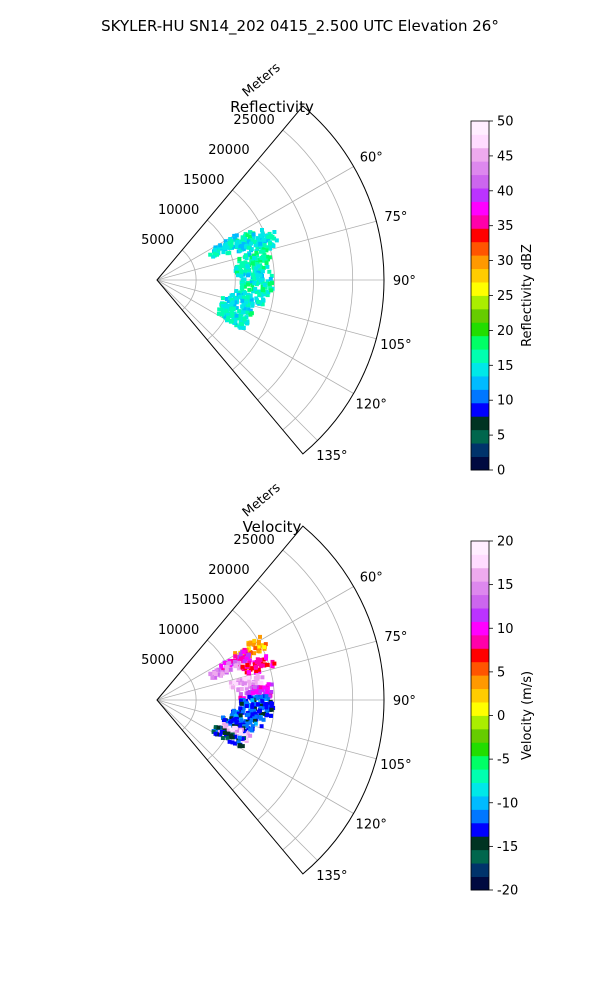 Image resolution: width=600 pixels, height=1000 pixels. I want to click on colorbar-tick-label: 35, so click(505, 226).